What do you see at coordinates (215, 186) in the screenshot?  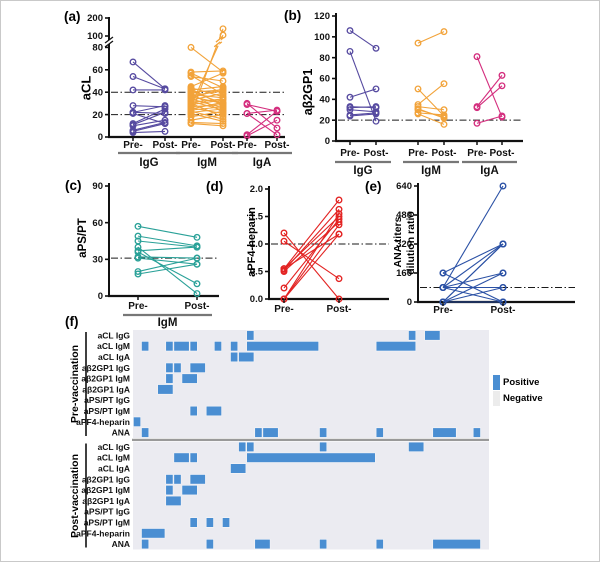 I see `panel-d-label: (d)` at bounding box center [215, 186].